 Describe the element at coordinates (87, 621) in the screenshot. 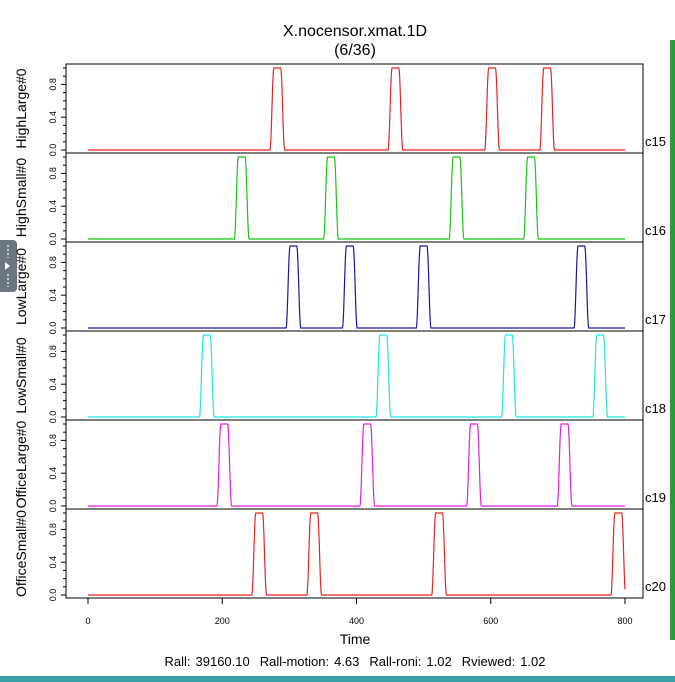

I see `x-tick-label: 0` at that location.